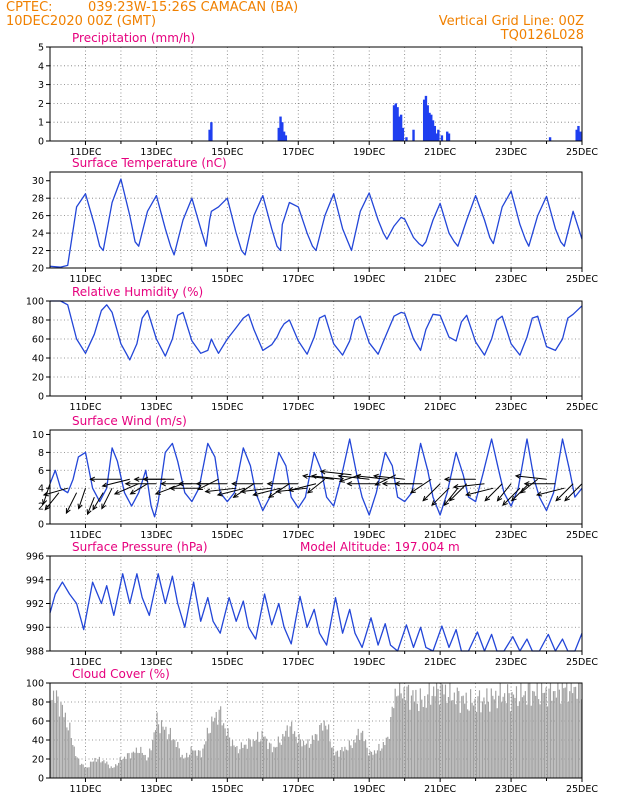 The width and height of the screenshot is (618, 800). I want to click on x-tick-label: 11DEC, so click(85, 279).